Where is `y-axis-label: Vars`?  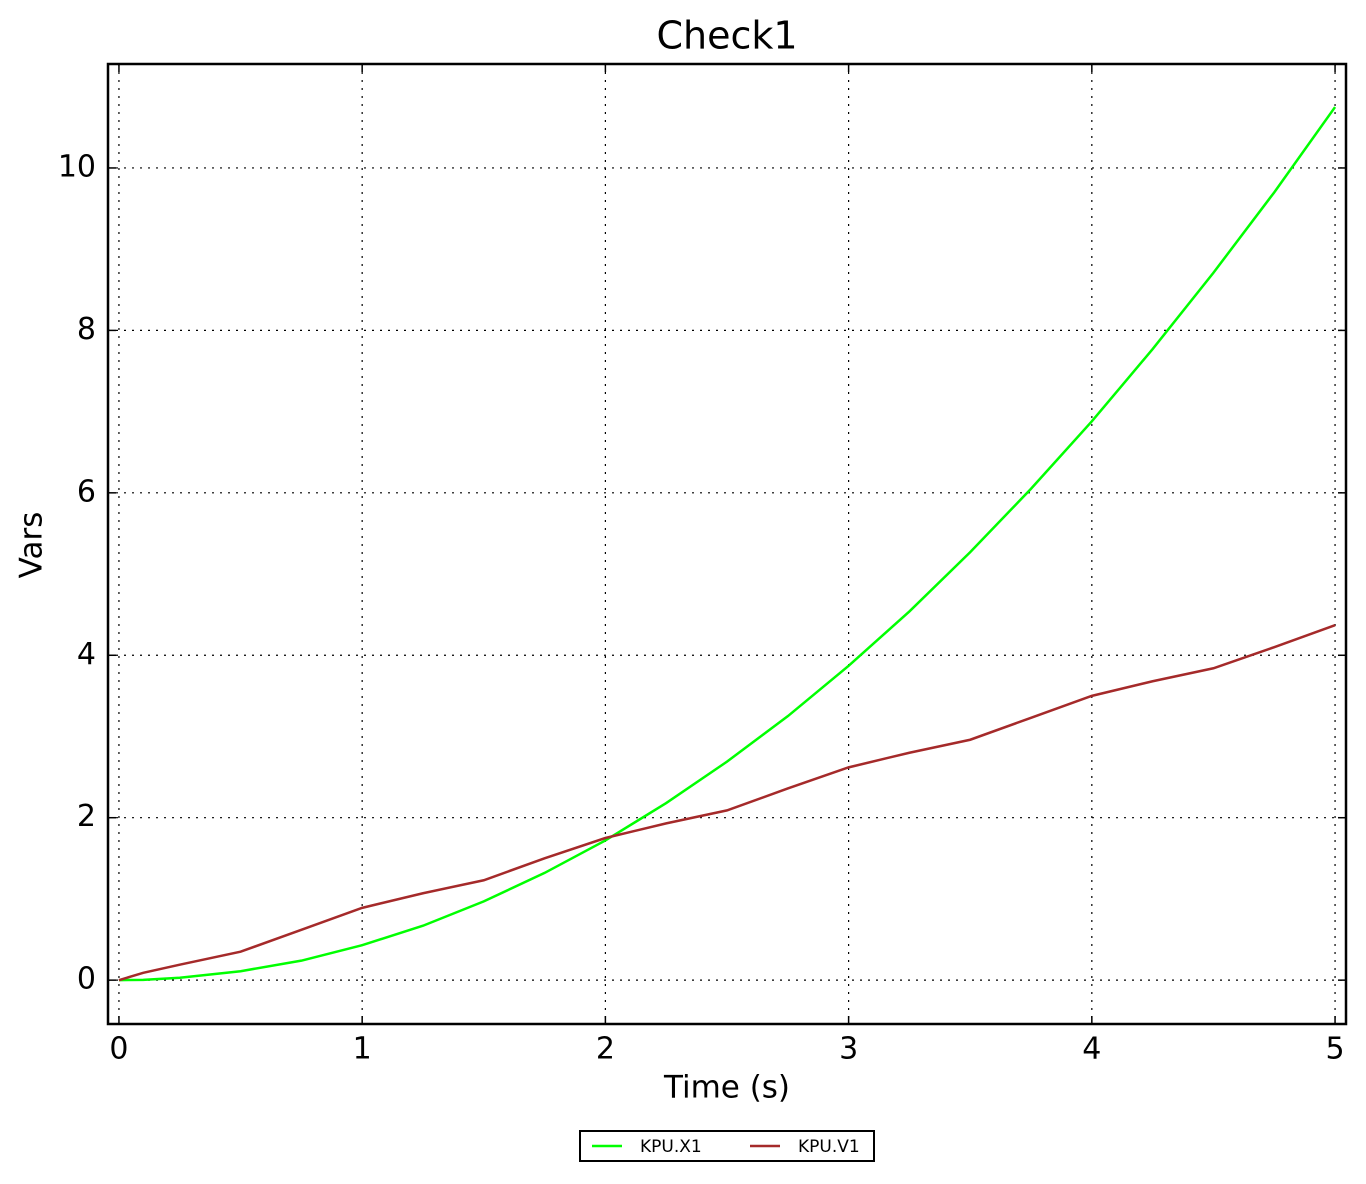 y-axis-label: Vars is located at coordinates (32, 545).